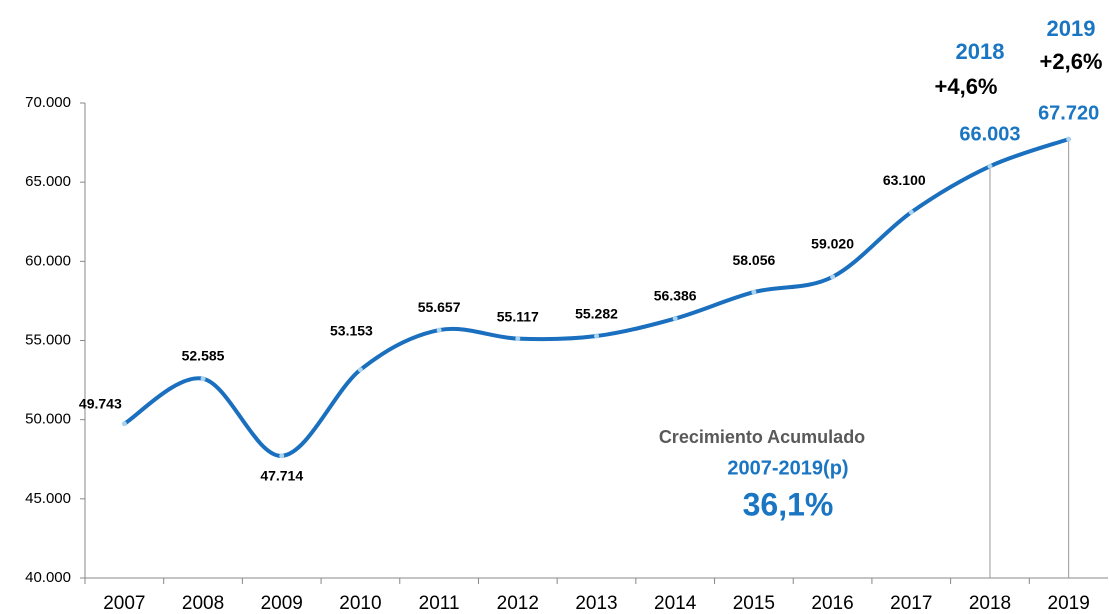 The height and width of the screenshot is (614, 1109). Describe the element at coordinates (1068, 113) in the screenshot. I see `value-label: 67.720` at that location.